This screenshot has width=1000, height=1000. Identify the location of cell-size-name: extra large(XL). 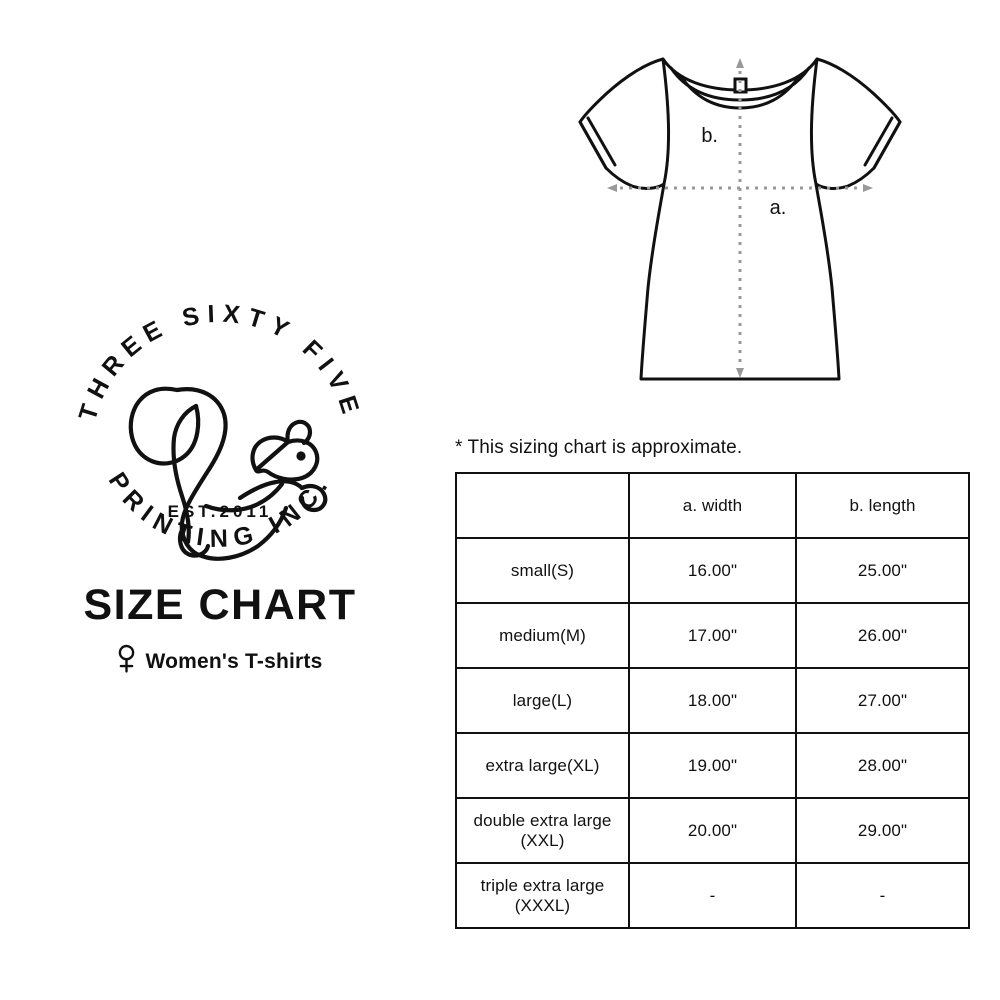
(542, 765).